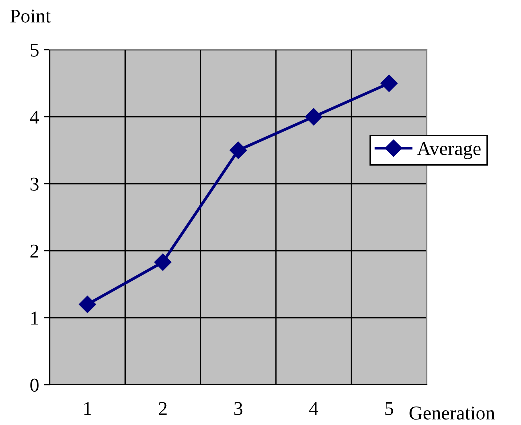 The width and height of the screenshot is (521, 425). Describe the element at coordinates (453, 413) in the screenshot. I see `x-axis-title: Generation` at that location.